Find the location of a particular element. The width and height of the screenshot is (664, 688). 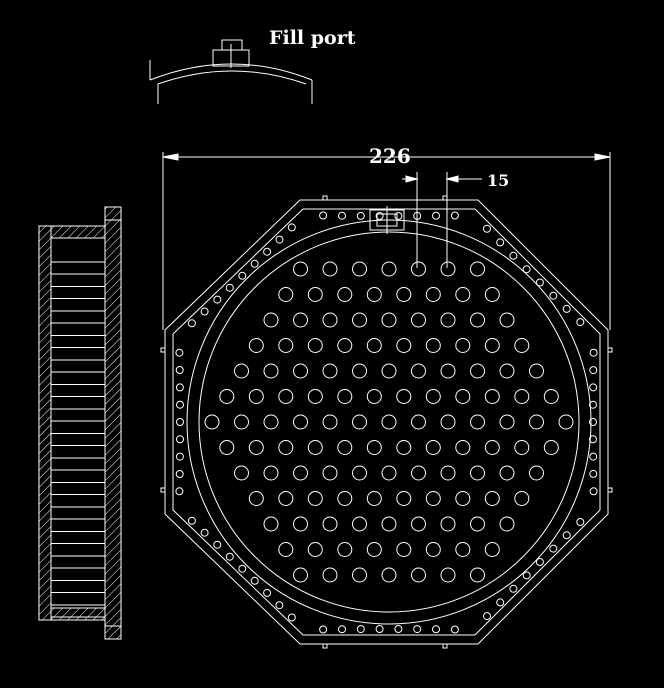

dim-arrow-left is located at coordinates (170, 157).